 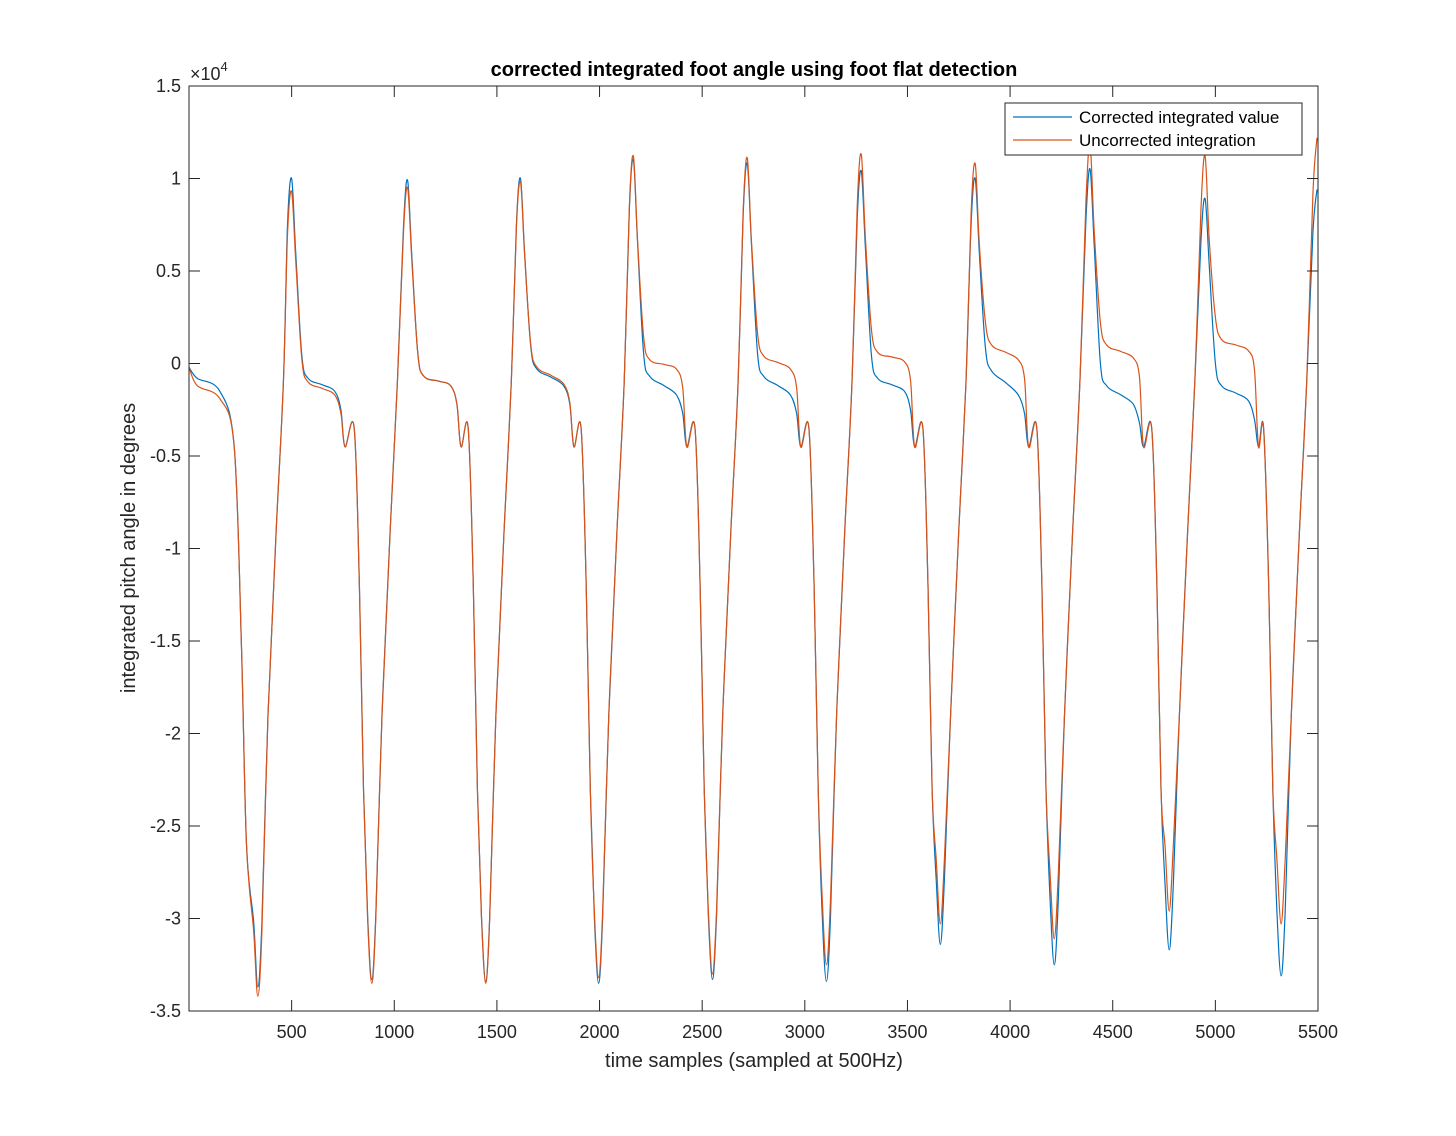 I want to click on y-tick-label: -2.5, so click(x=165, y=826).